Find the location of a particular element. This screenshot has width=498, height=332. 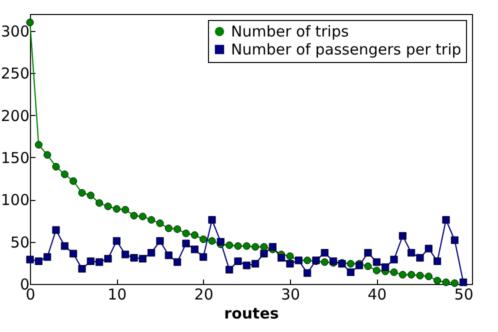

legend-label: Number of trips is located at coordinates (290, 31).